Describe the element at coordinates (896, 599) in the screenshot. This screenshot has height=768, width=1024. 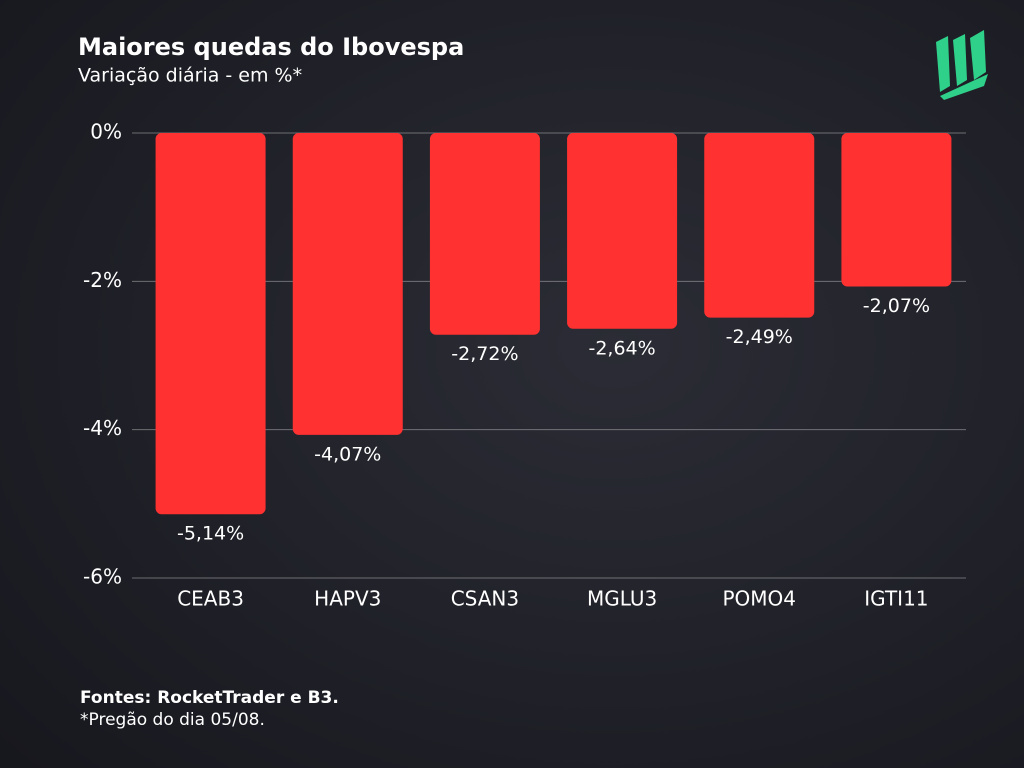
I see `x-tick-label: IGTI11` at that location.